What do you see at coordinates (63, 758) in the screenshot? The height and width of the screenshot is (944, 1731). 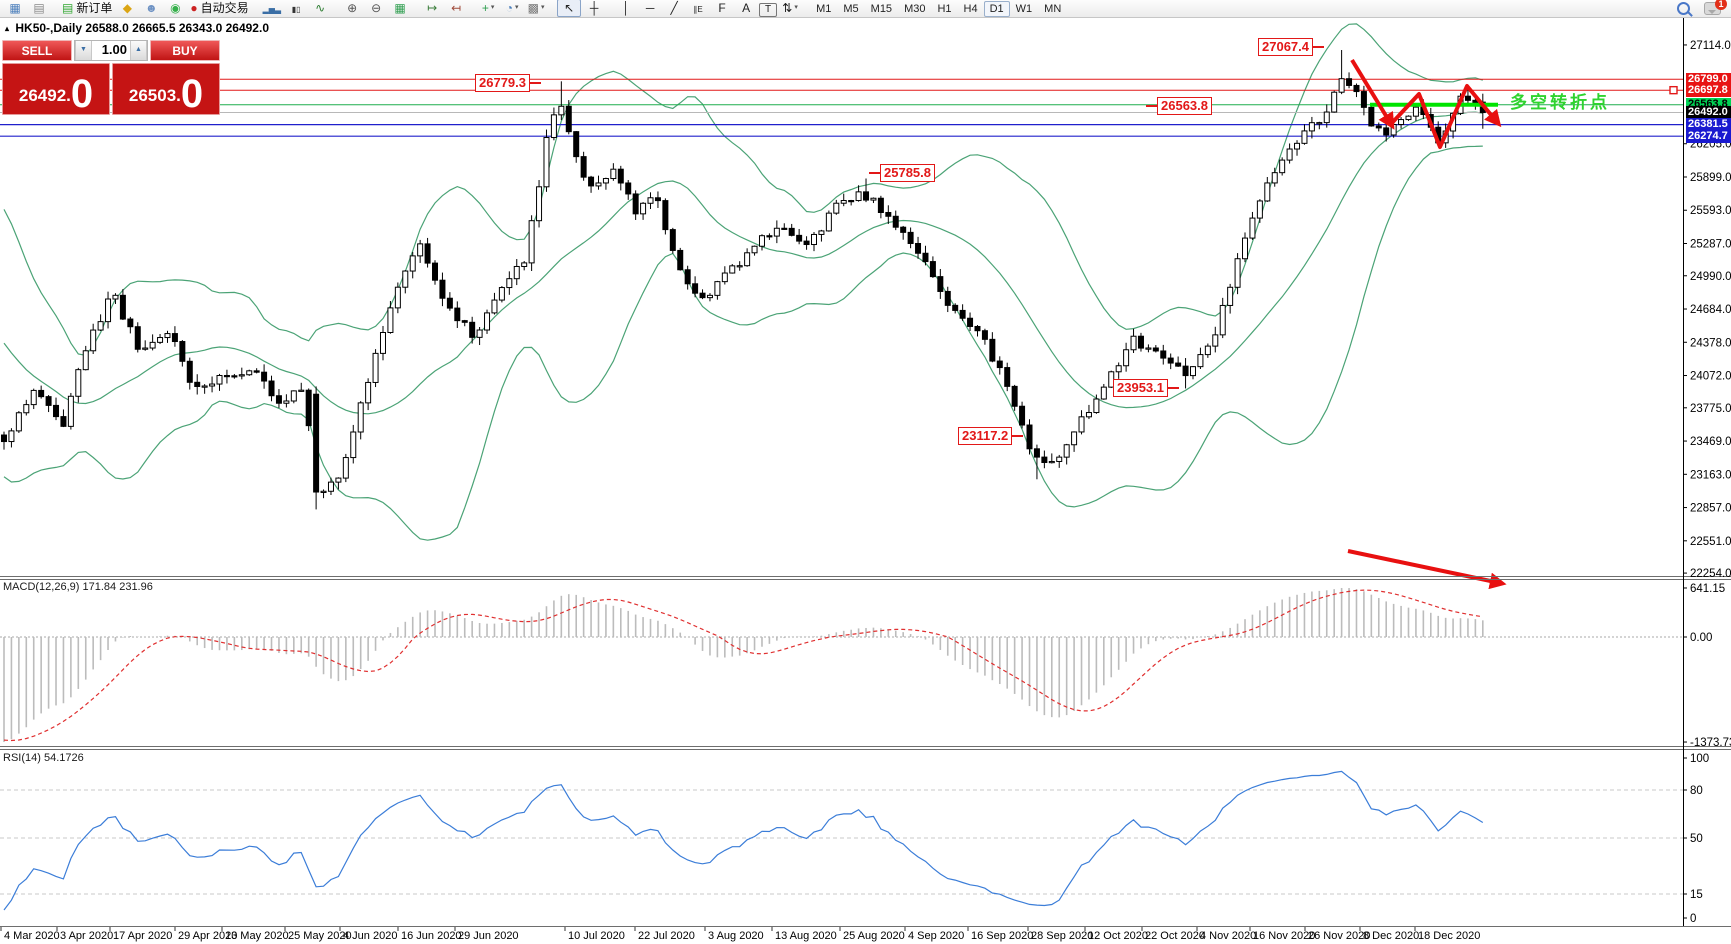 I see `rsi-value: 54.1726` at bounding box center [63, 758].